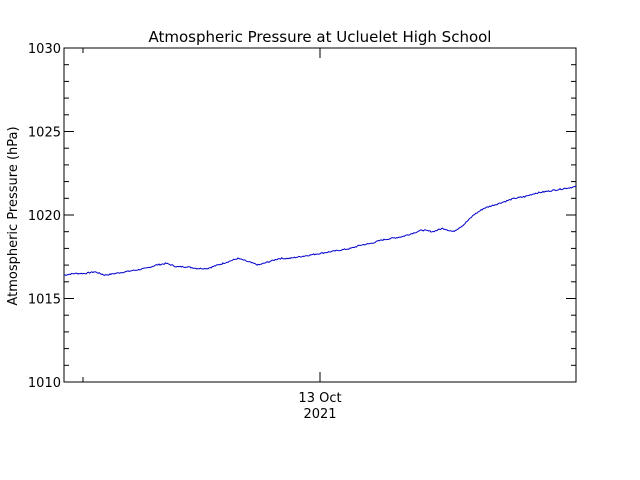 Image resolution: width=640 pixels, height=480 pixels. What do you see at coordinates (319, 414) in the screenshot?
I see `x-tick-label-year: 2021` at bounding box center [319, 414].